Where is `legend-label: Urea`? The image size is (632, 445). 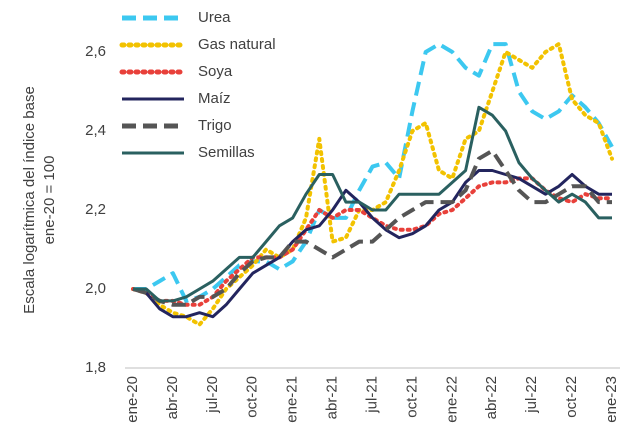
legend-label: Urea is located at coordinates (214, 17).